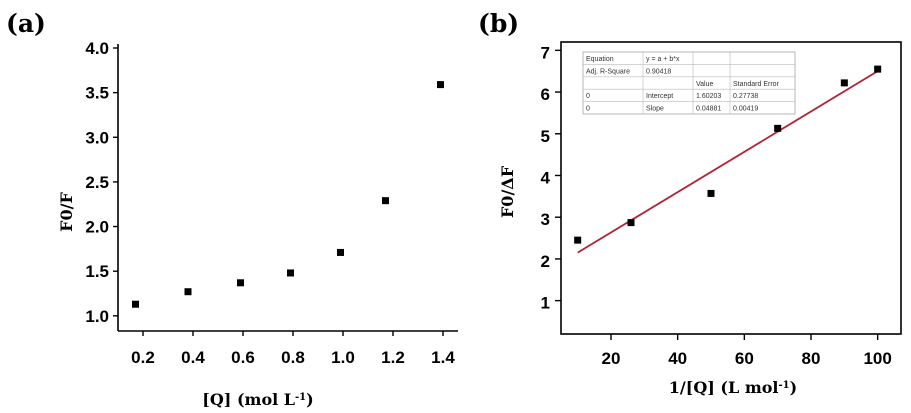 The image size is (911, 413). Describe the element at coordinates (728, 154) in the screenshot. I see `data-points-b` at that location.